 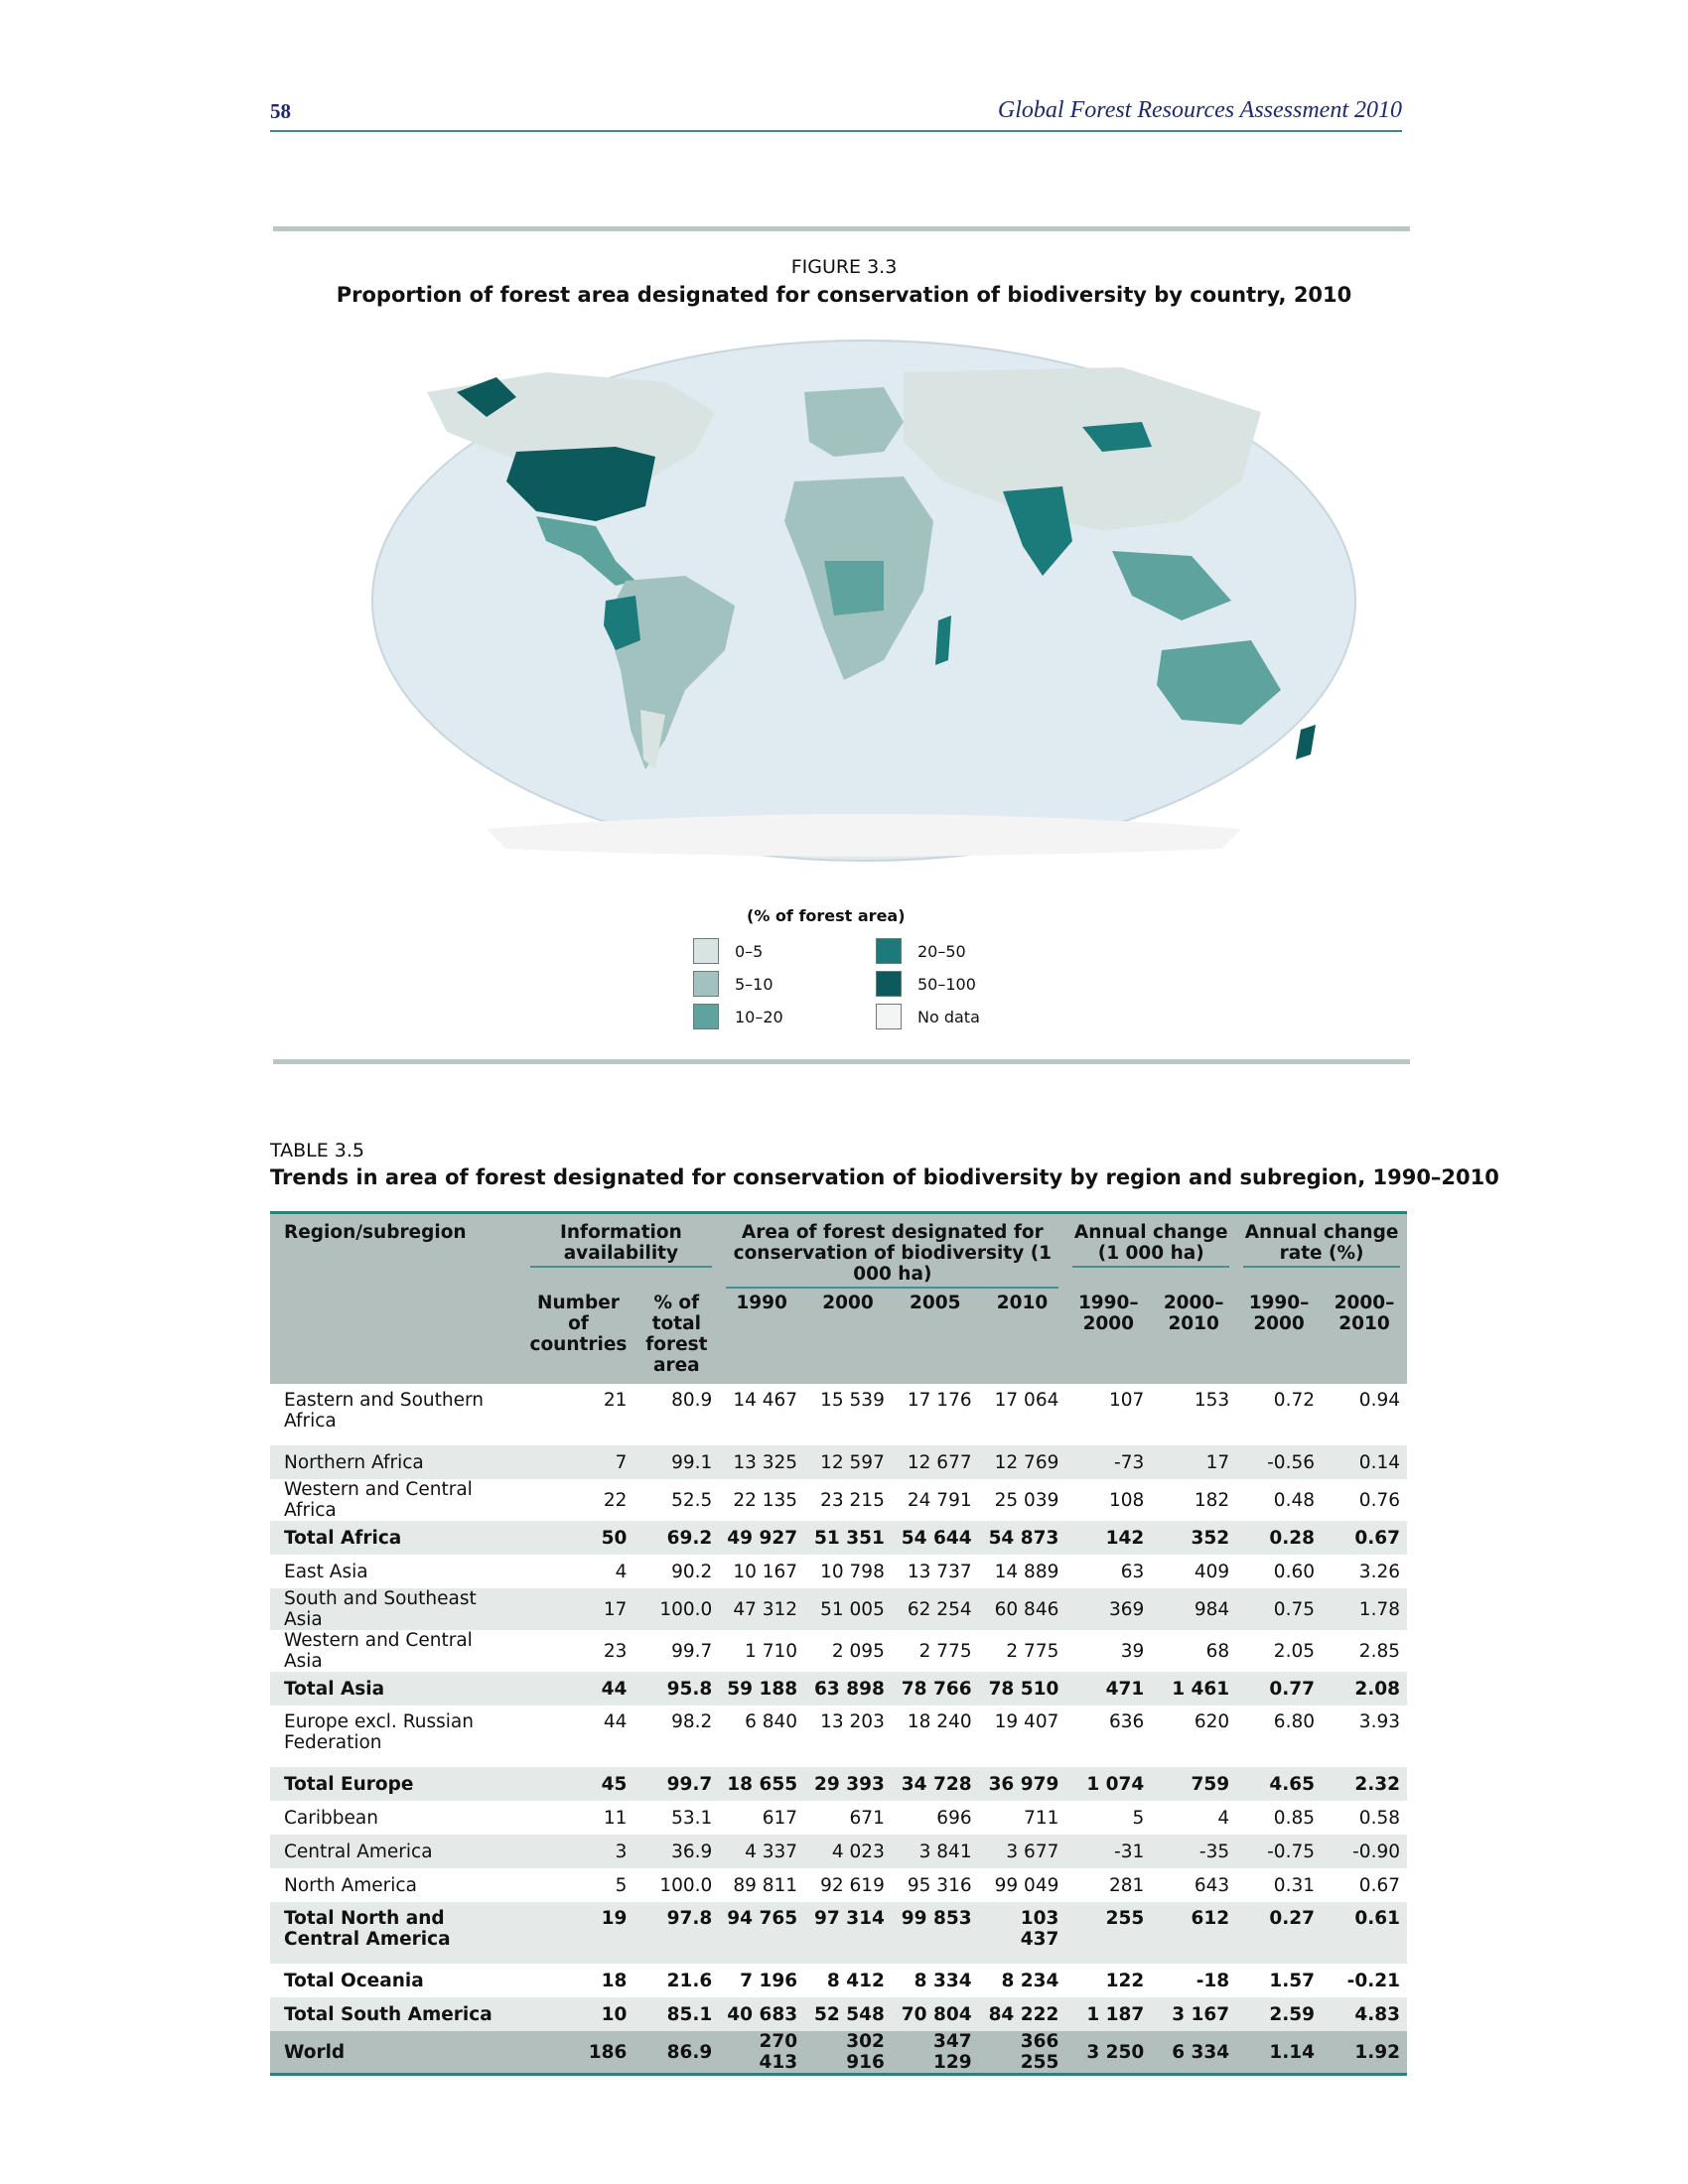 I want to click on cell-region: Caribbean, so click(x=331, y=1818).